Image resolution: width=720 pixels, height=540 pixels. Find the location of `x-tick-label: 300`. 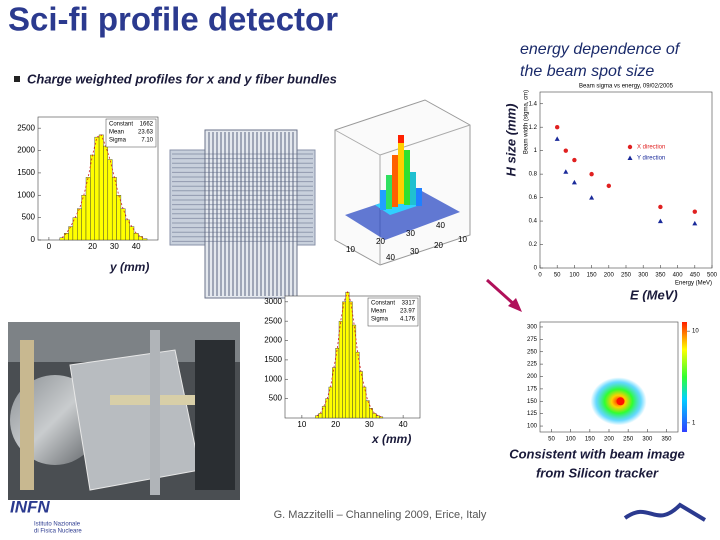

x-tick-label: 300 is located at coordinates (647, 440).